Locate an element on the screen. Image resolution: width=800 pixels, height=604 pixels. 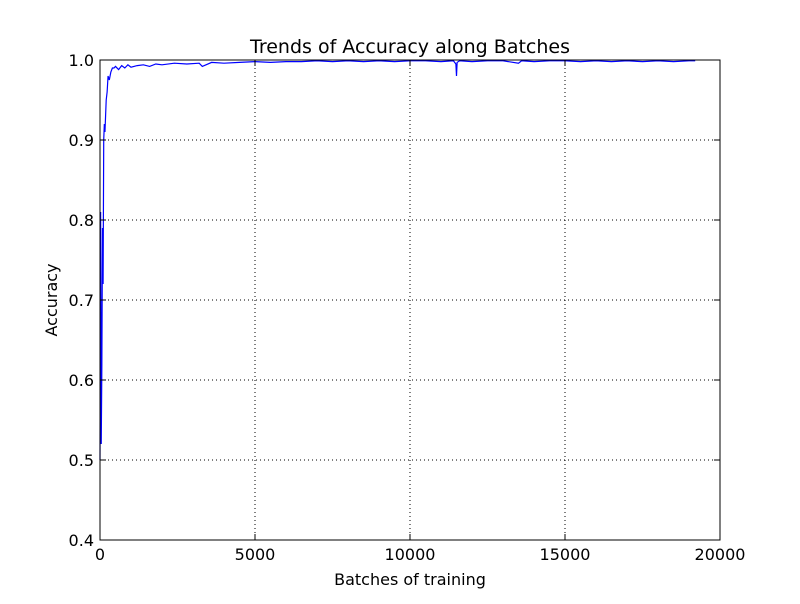
x-tick-label: 15000 is located at coordinates (565, 554).